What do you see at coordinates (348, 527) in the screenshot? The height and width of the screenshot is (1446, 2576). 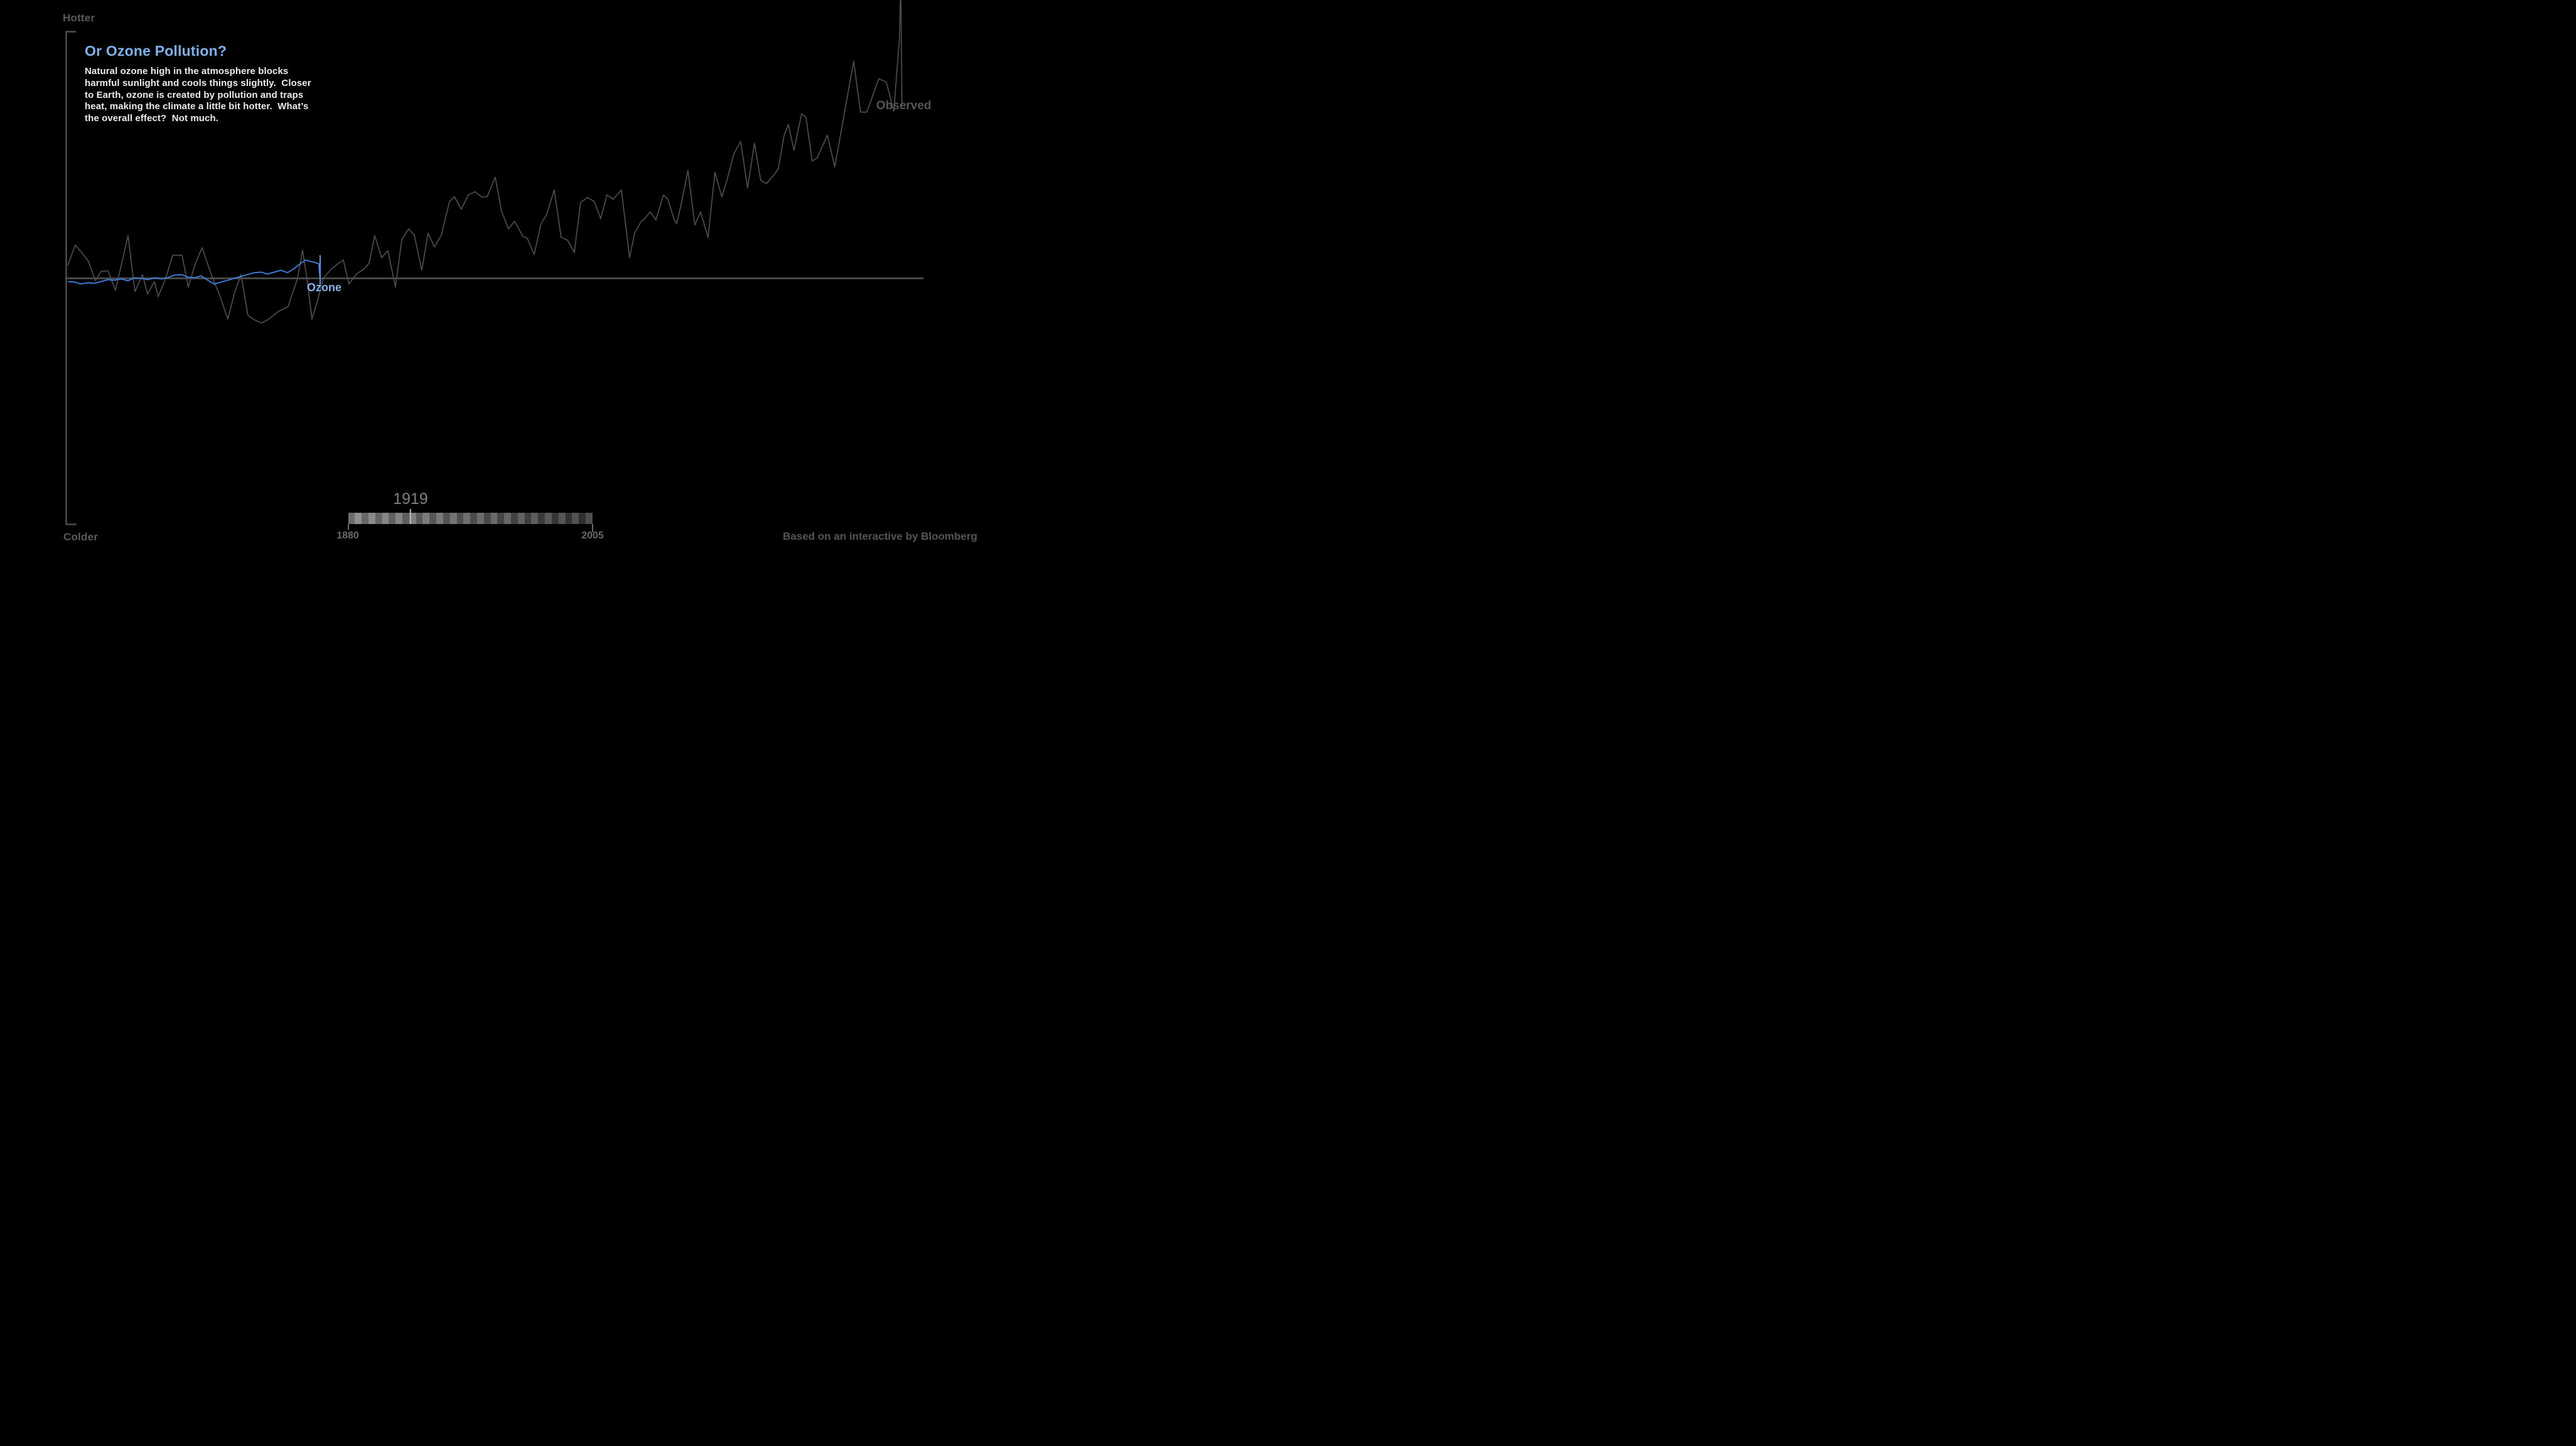 I see `timeline-start-tick` at bounding box center [348, 527].